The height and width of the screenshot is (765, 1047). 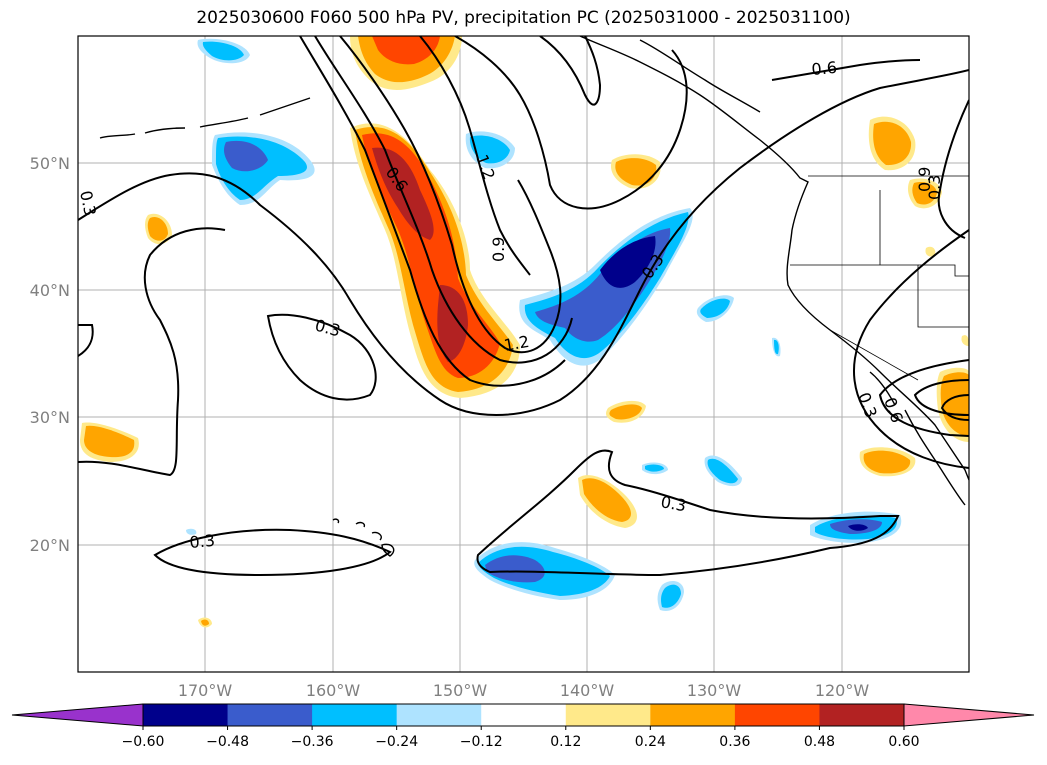 What do you see at coordinates (587, 690) in the screenshot?
I see `lon-label: 140°W` at bounding box center [587, 690].